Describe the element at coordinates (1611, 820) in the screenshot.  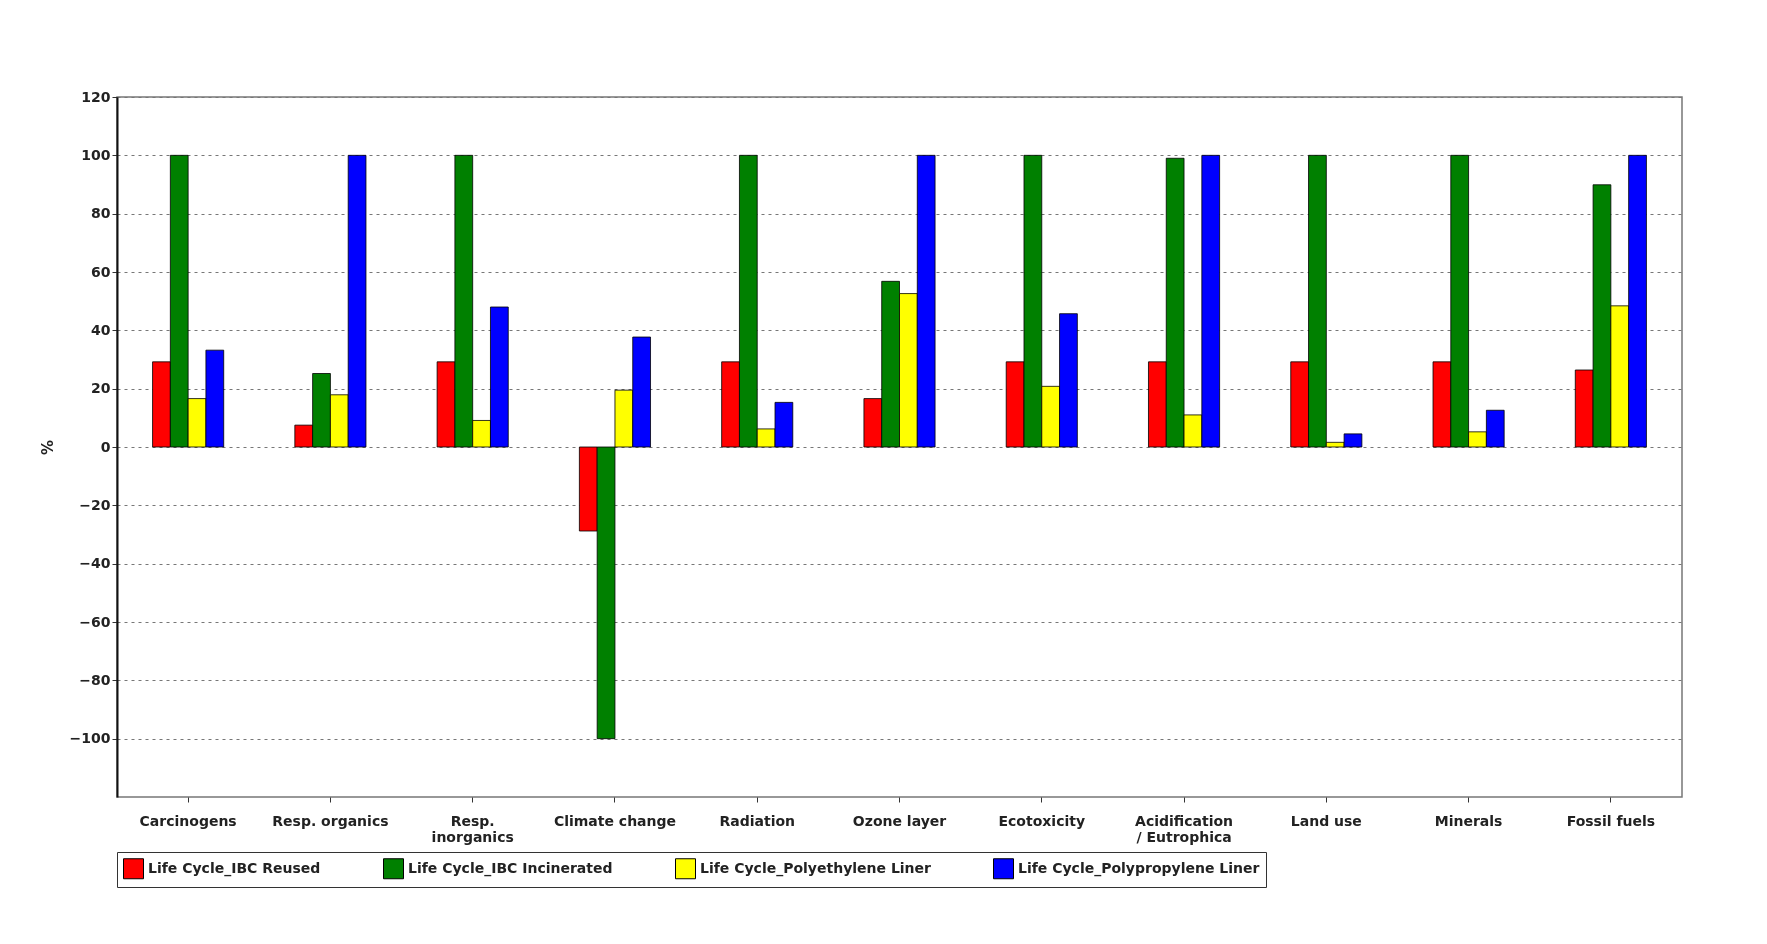
I see `x-tick-label: Fossil fuels` at that location.